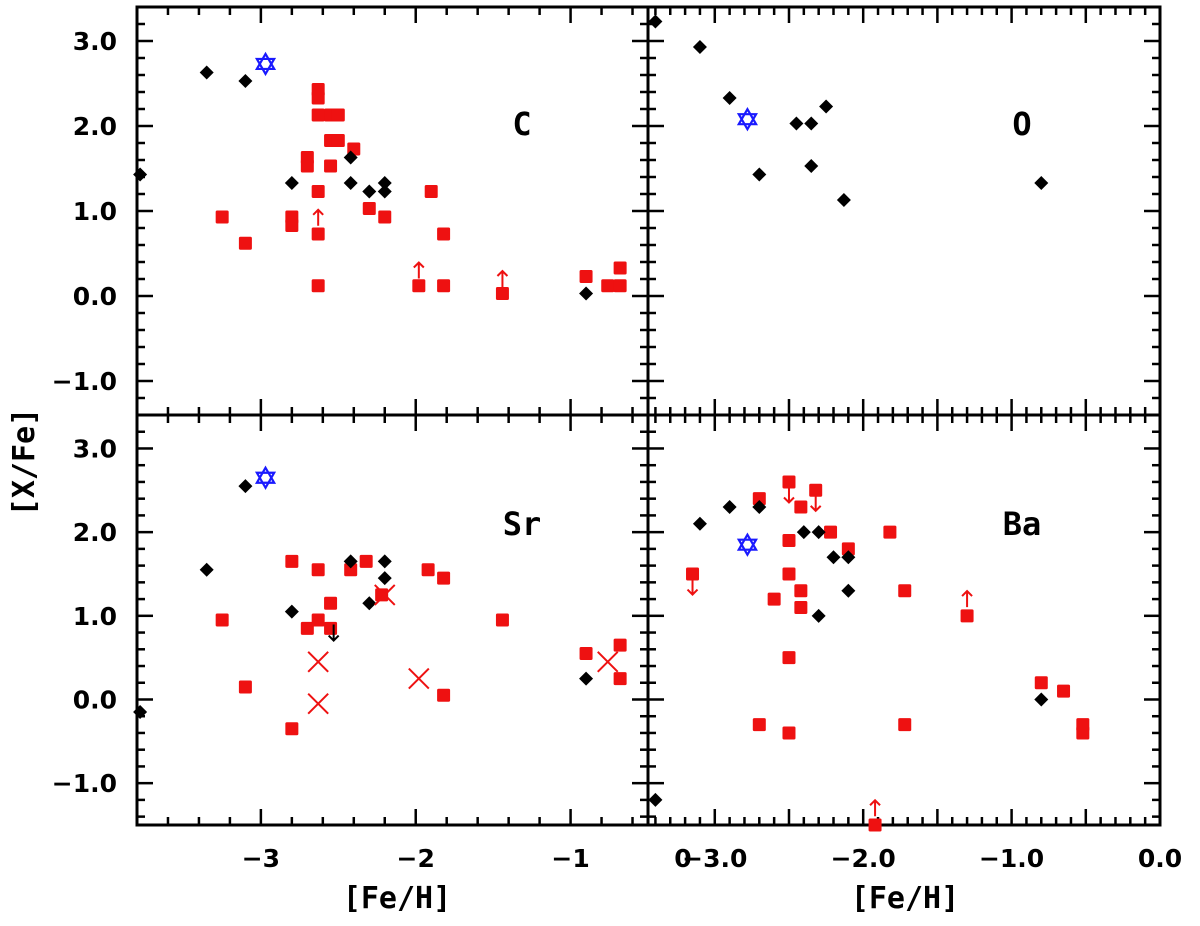  What do you see at coordinates (84, 381) in the screenshot?
I see `y-tick-label-c: −1.0` at bounding box center [84, 381].